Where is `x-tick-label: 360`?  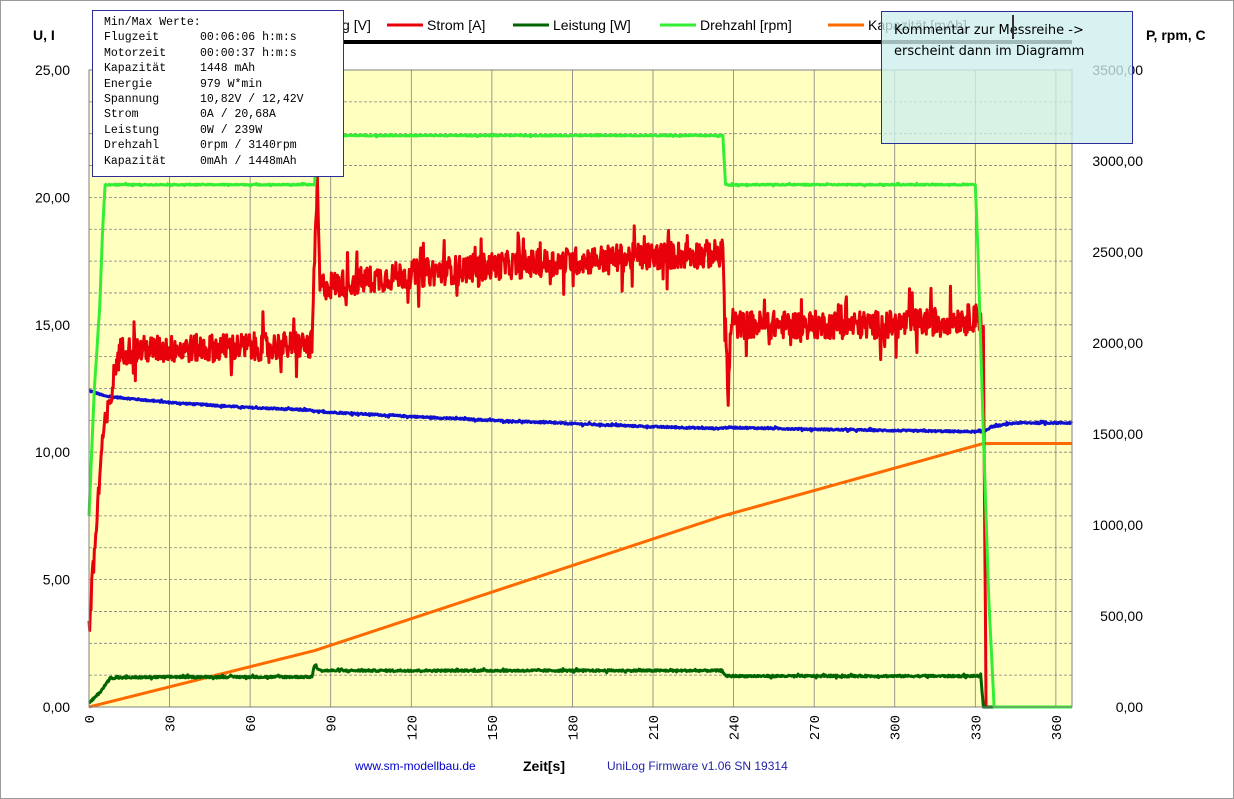 x-tick-label: 360 is located at coordinates (1058, 727).